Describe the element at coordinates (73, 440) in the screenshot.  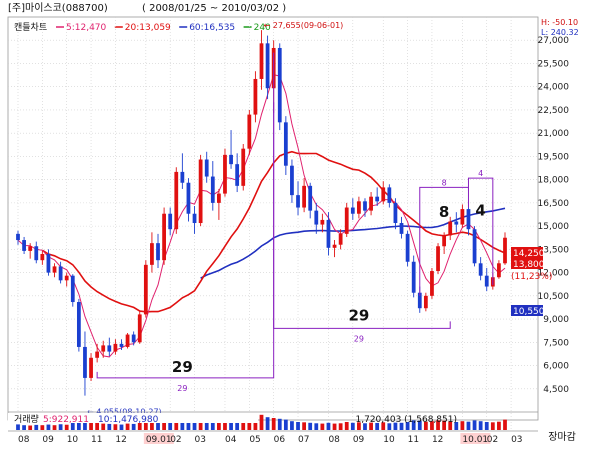
I see `x-tick-label: 10` at that location.